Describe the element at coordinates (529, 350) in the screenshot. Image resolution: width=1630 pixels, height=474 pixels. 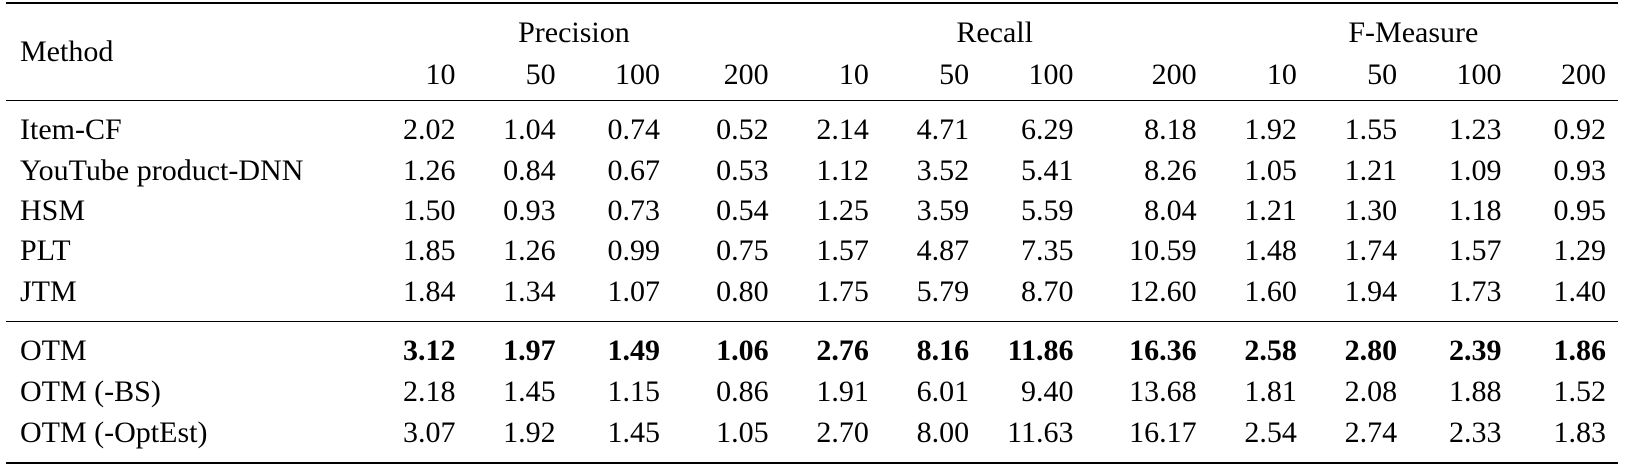
I see `value-cell: 1.97` at that location.